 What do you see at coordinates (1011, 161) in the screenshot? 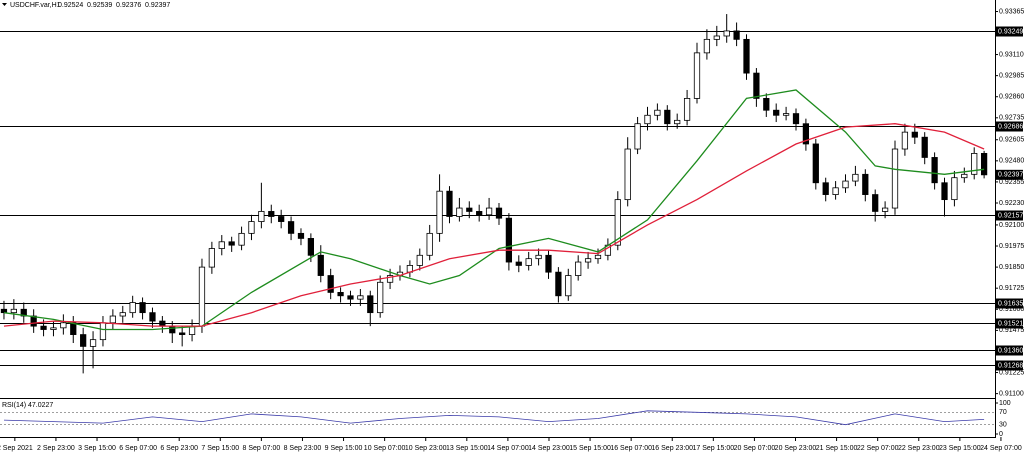
I see `y-tick-label: 0.92480` at bounding box center [1011, 161].